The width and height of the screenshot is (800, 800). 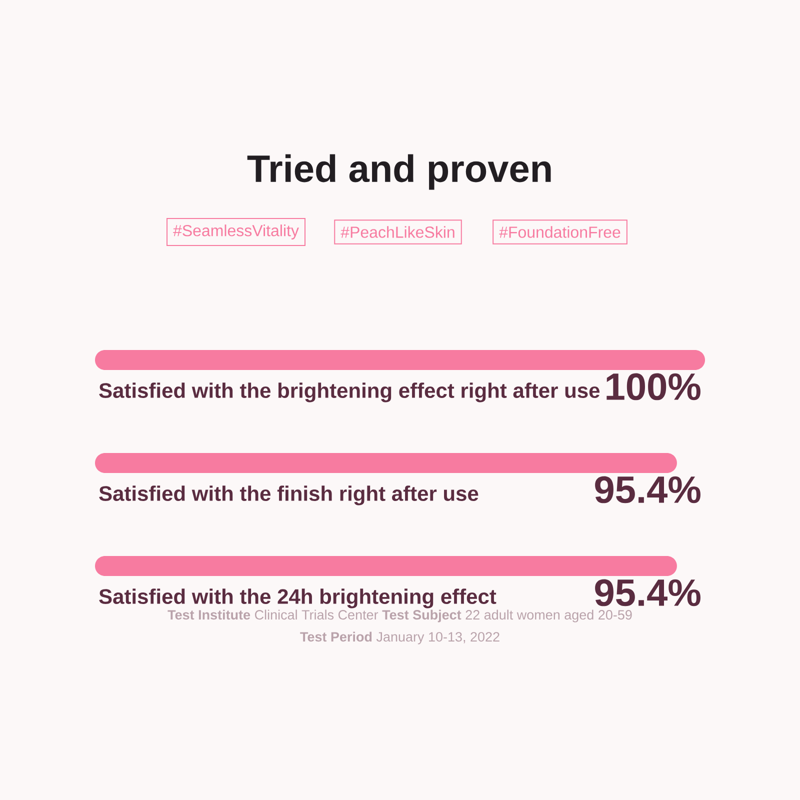 I want to click on data-label: 100%, so click(x=653, y=386).